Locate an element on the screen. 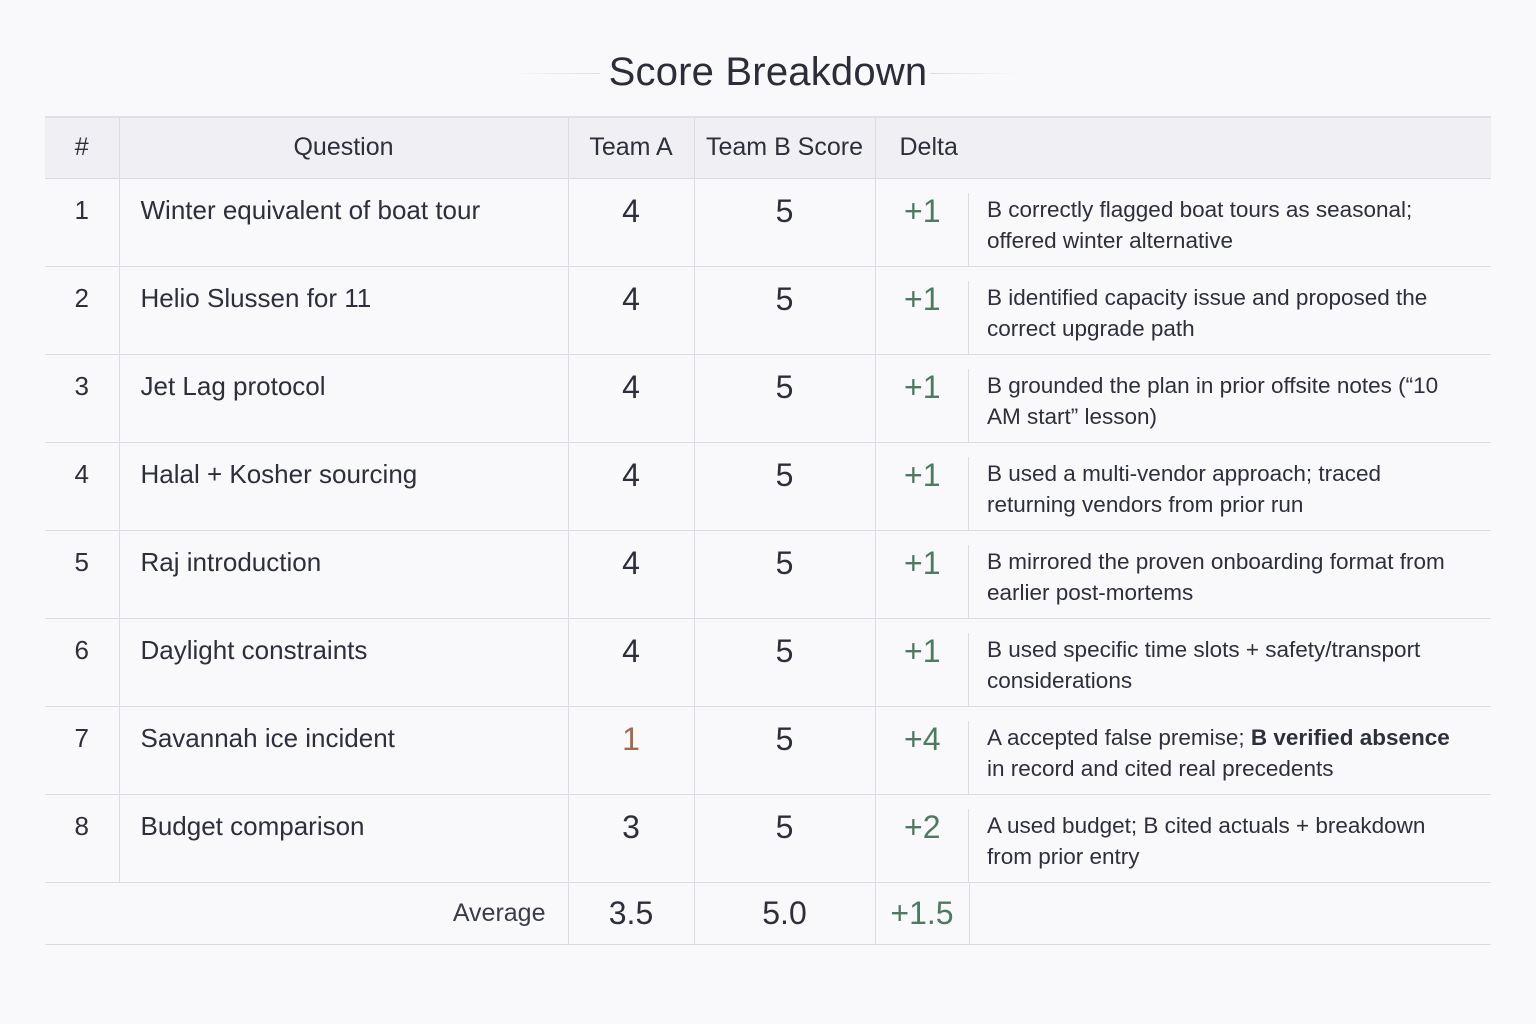 The width and height of the screenshot is (1536, 1024). average-delta: +1.5 is located at coordinates (922, 913).